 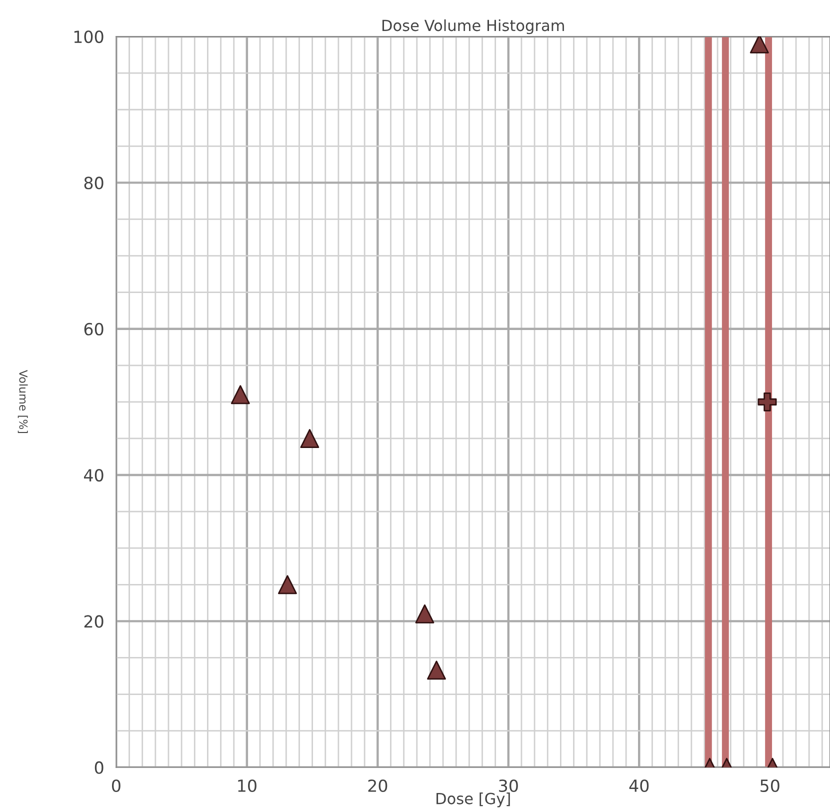 I want to click on y-tick-label: 60, so click(x=94, y=329).